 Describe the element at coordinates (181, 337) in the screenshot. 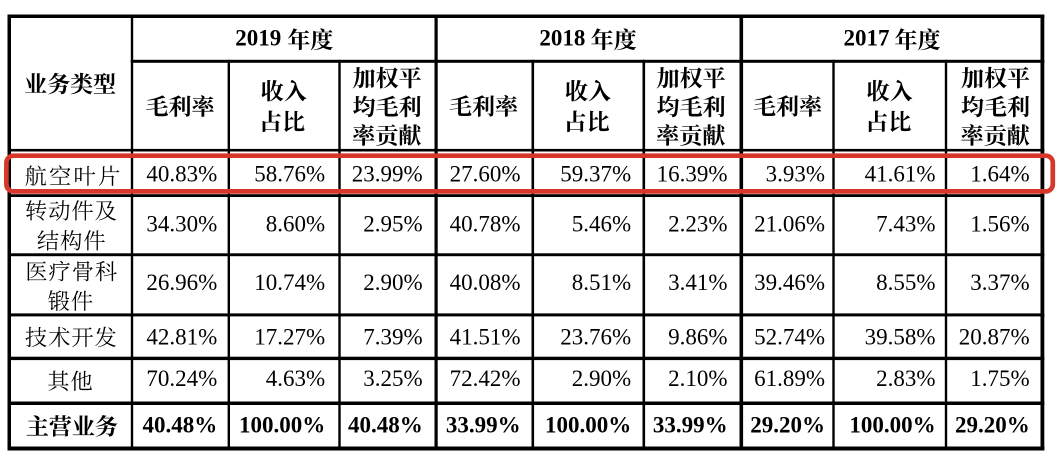

I see `svg-text: 42.81%` at that location.